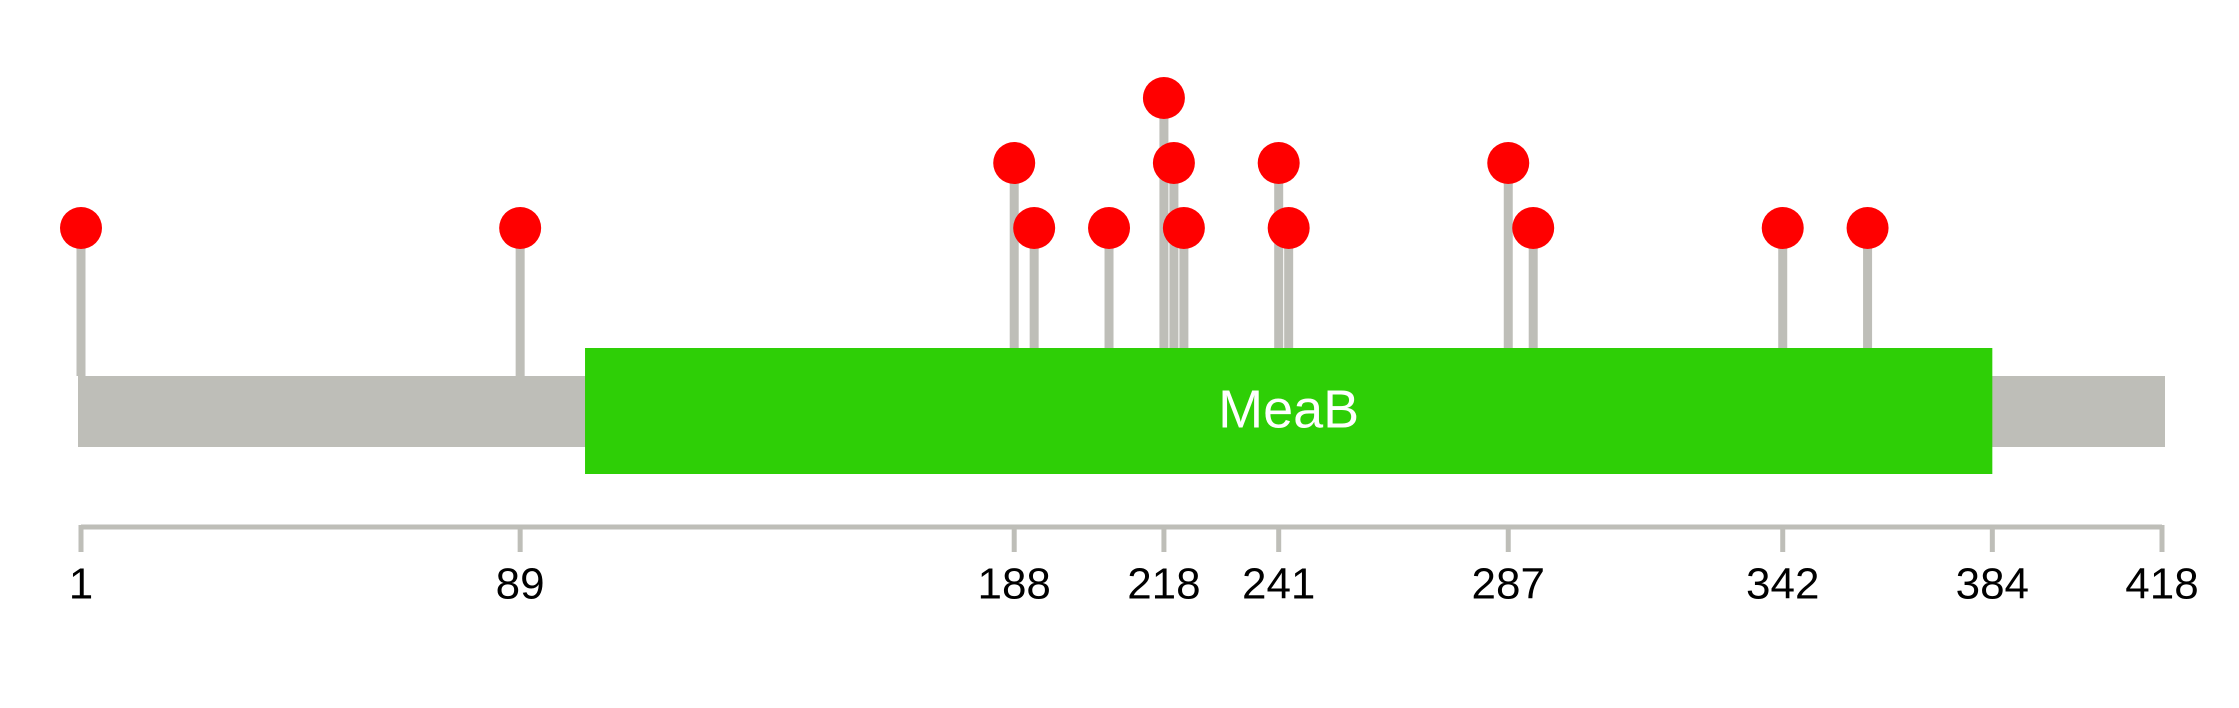 This screenshot has height=708, width=2239. I want to click on x-tick-label: 89, so click(520, 584).